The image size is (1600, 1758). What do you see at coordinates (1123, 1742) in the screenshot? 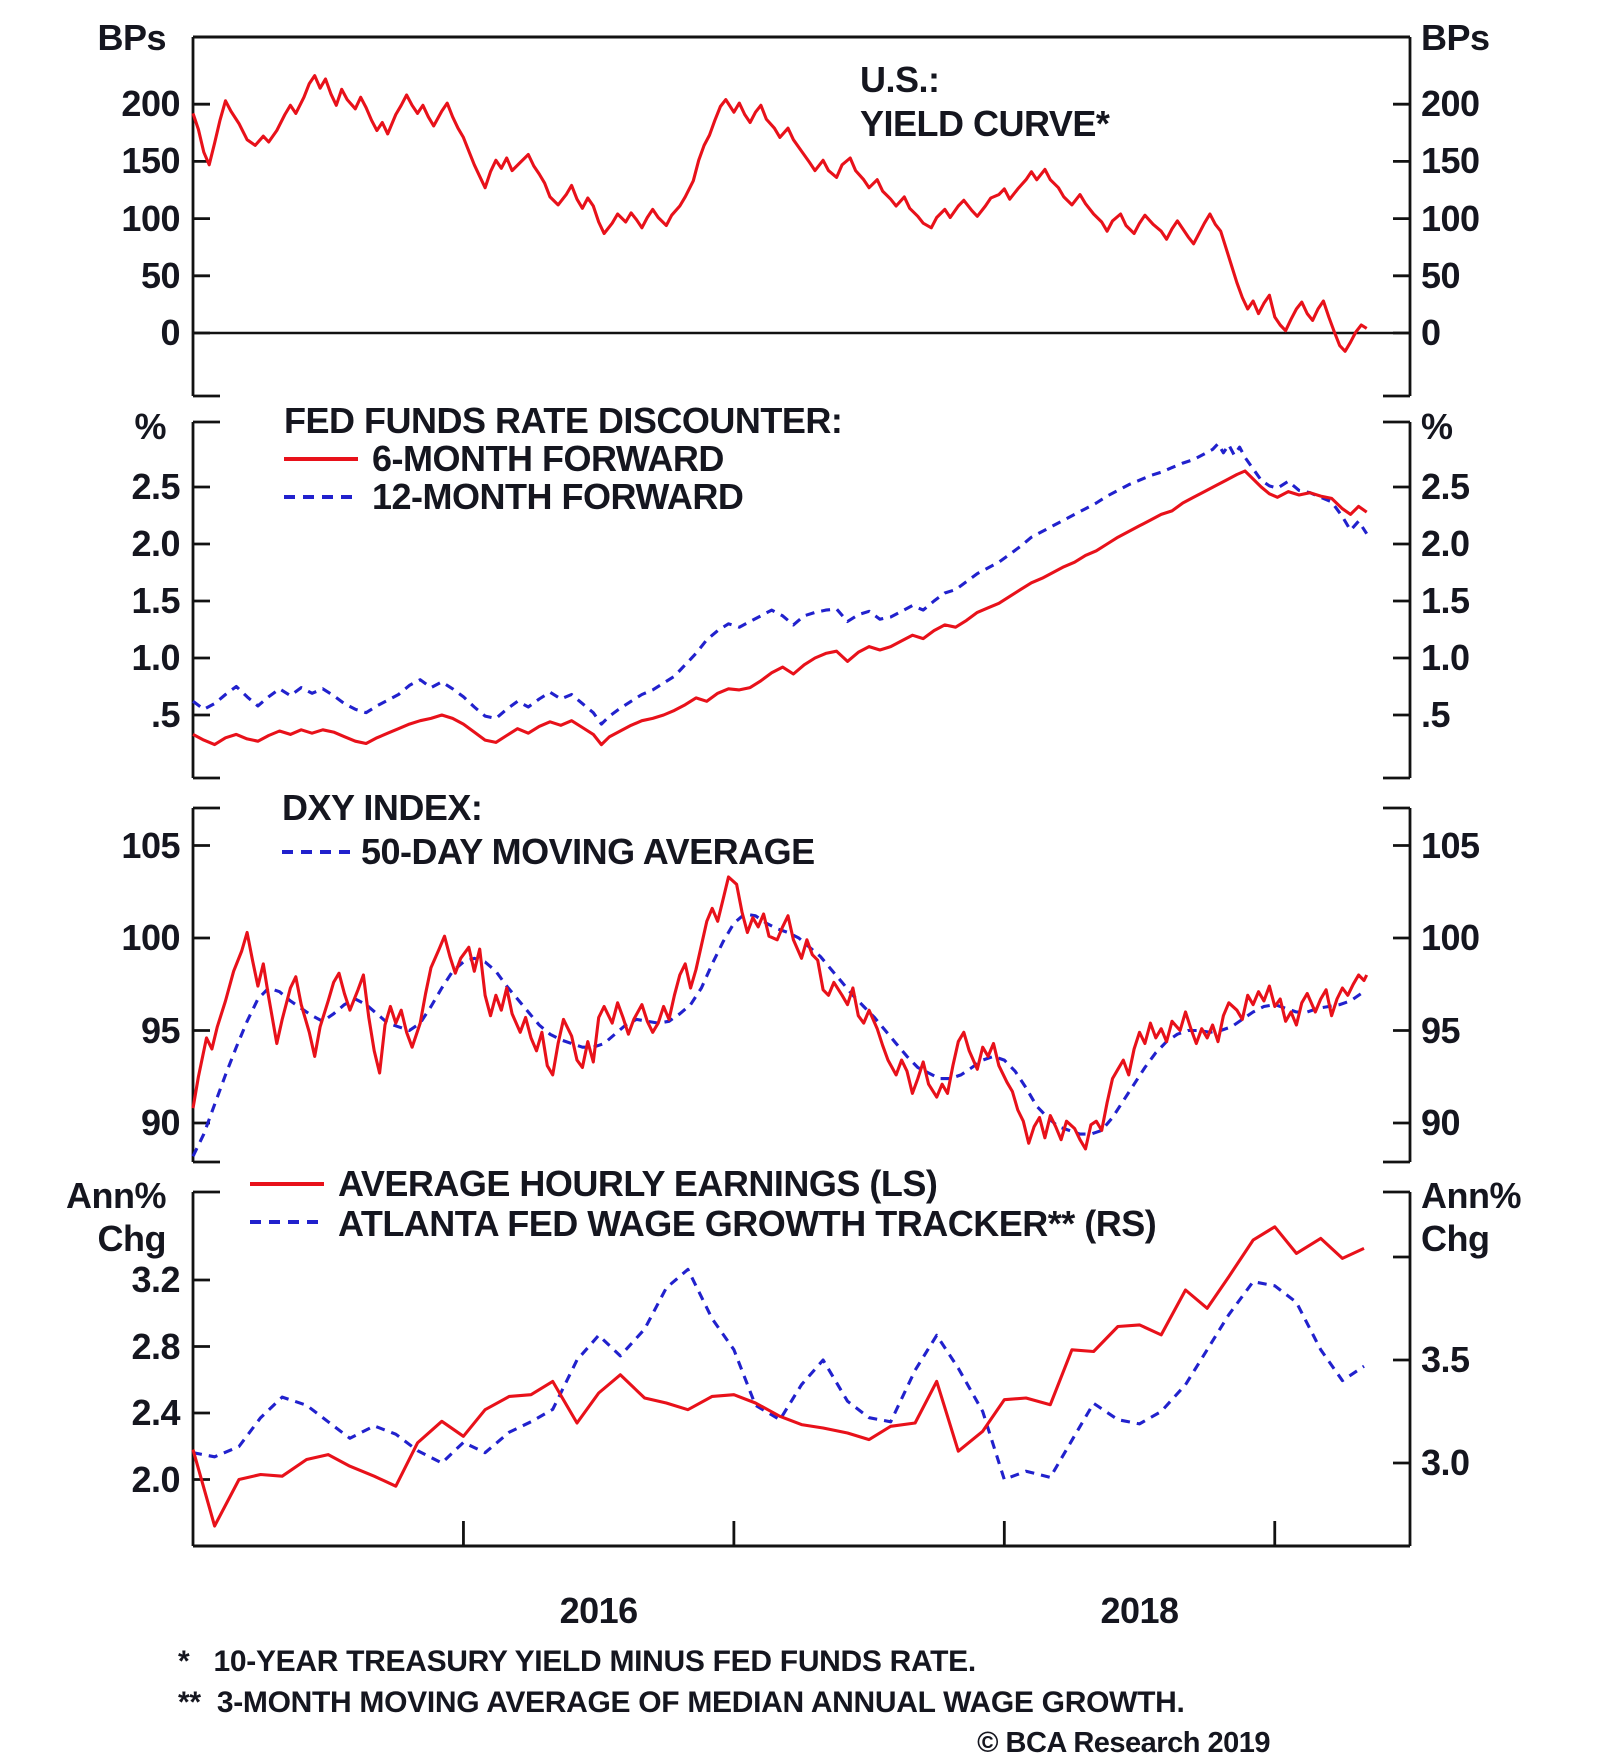
I see `copyright: © BCA Research 2019` at bounding box center [1123, 1742].